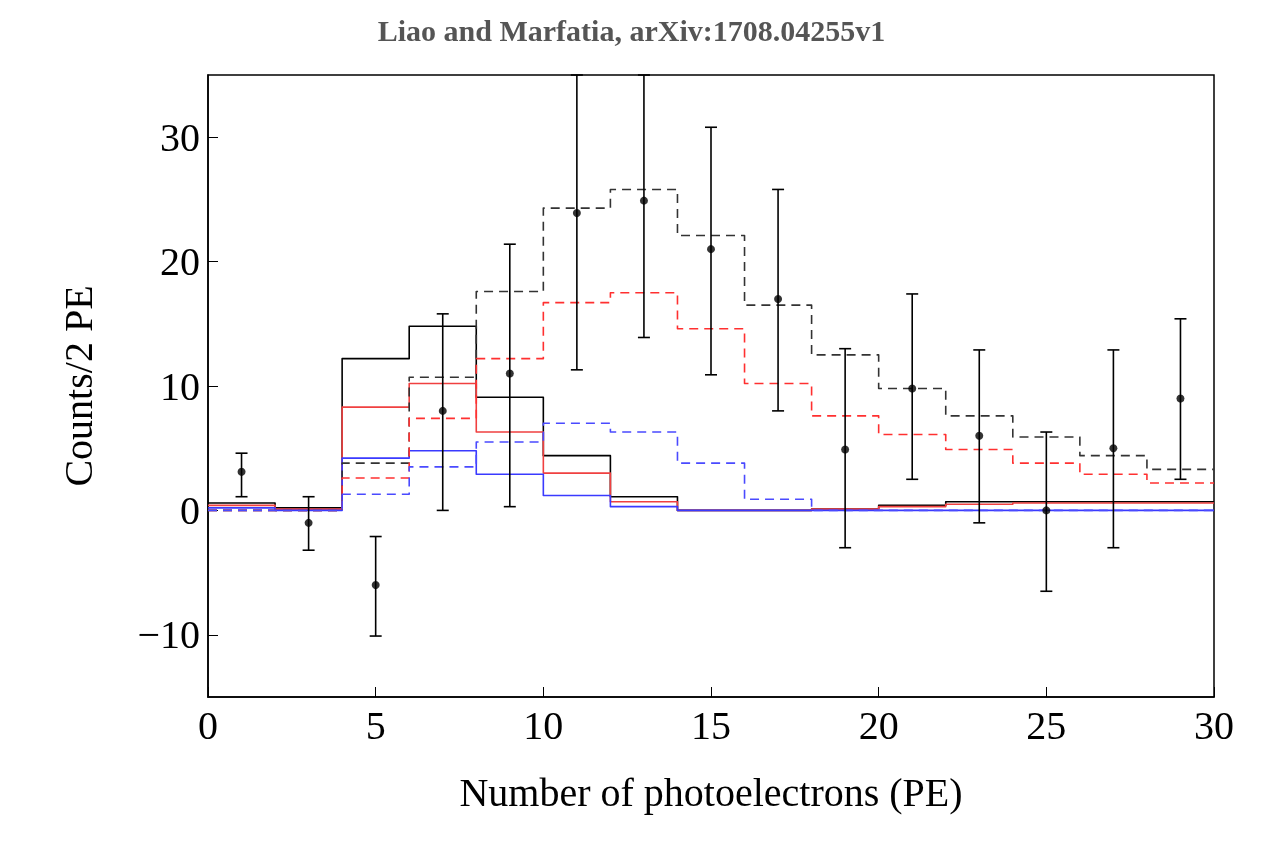 The width and height of the screenshot is (1263, 853). Describe the element at coordinates (631, 30) in the screenshot. I see `chart-title: Liao and Marfatia, arXiv:1708.04255v1` at that location.